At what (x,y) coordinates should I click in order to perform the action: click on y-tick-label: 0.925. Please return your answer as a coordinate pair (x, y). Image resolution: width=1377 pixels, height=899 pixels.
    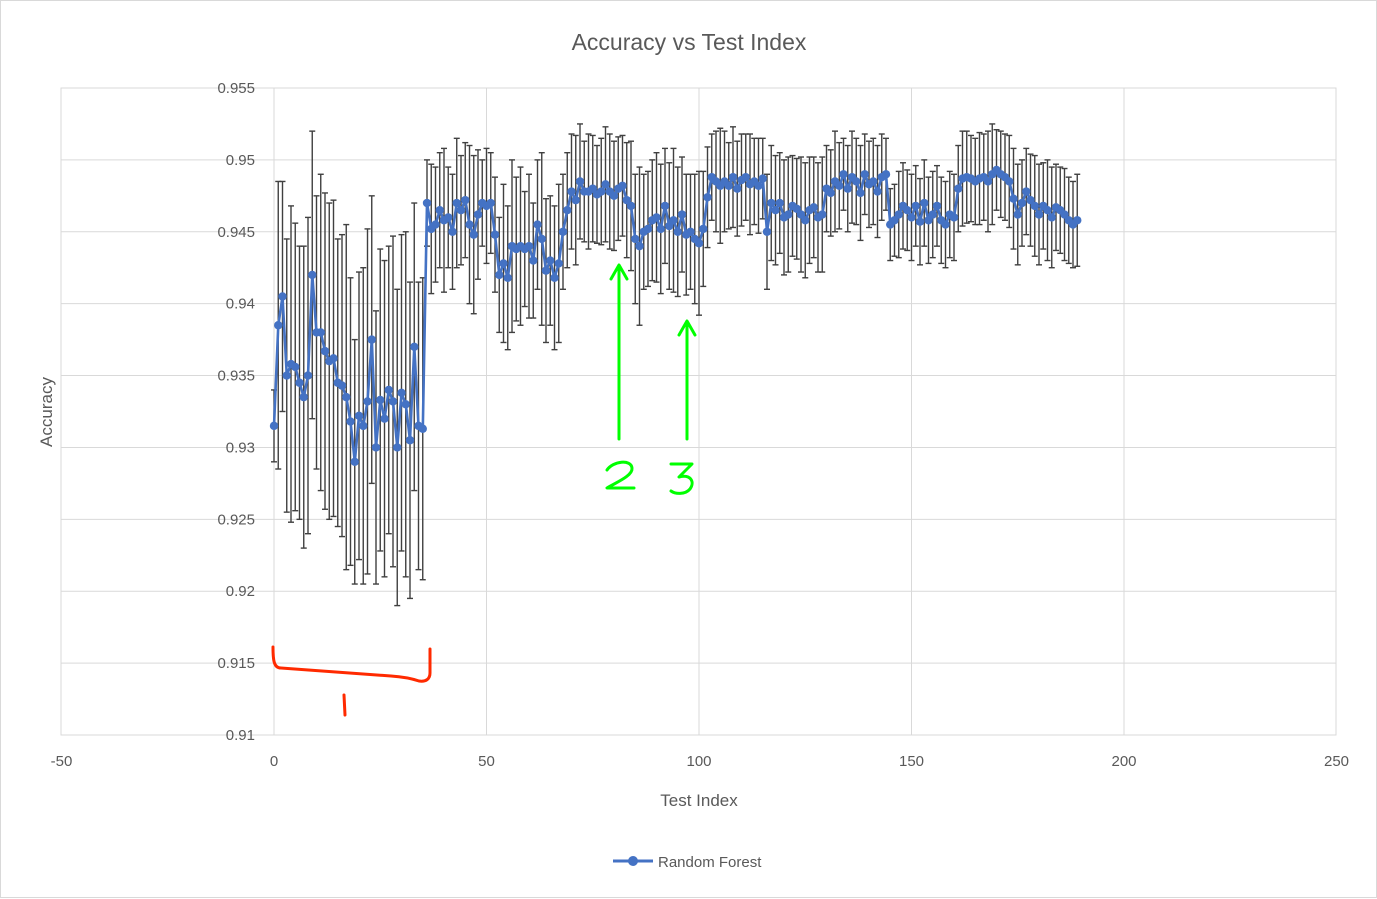
    Looking at the image, I should click on (236, 519).